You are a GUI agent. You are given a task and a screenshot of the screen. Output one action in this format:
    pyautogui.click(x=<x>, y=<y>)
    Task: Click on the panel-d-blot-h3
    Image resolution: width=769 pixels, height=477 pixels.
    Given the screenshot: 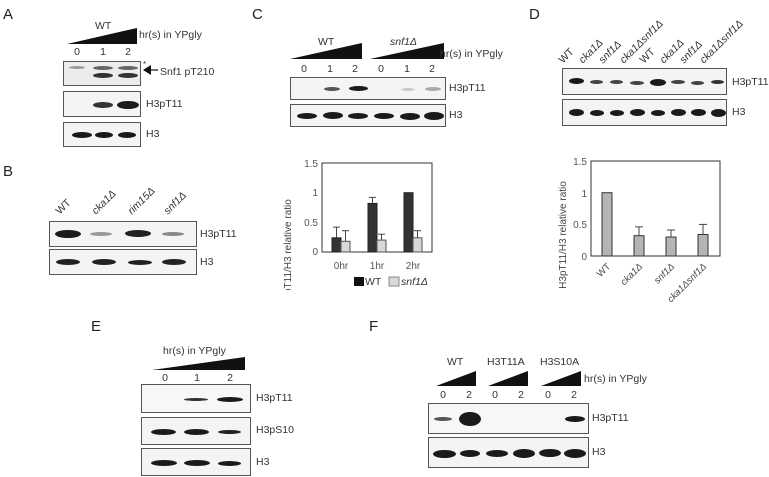 What is the action you would take?
    pyautogui.click(x=644, y=112)
    